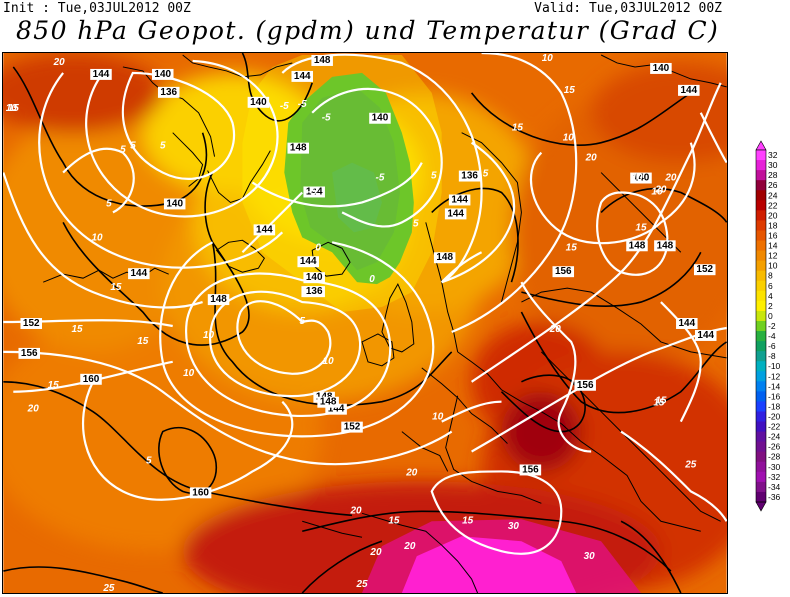 This screenshot has height=597, width=790. Describe the element at coordinates (774, 427) in the screenshot. I see `legend-label: -22` at that location.